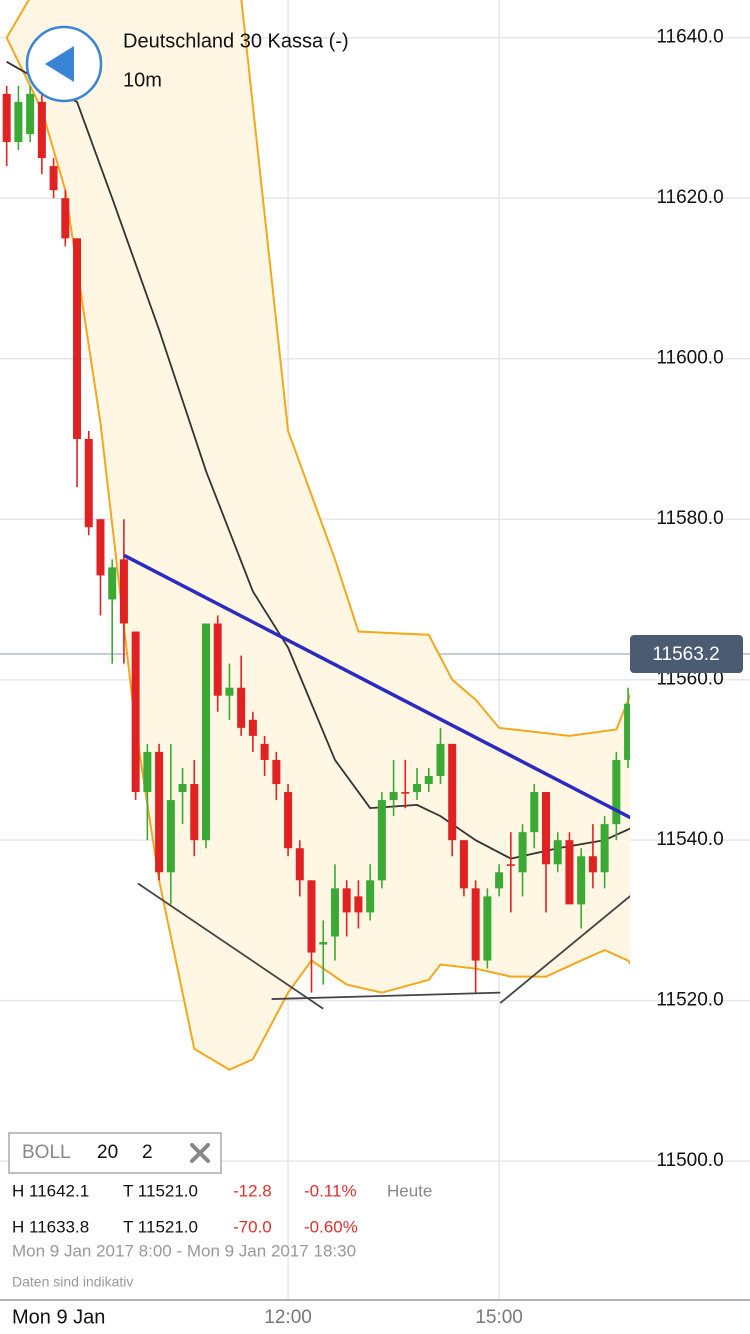 The height and width of the screenshot is (1334, 750). What do you see at coordinates (288, 1317) in the screenshot?
I see `x-tick-label: 12:00` at bounding box center [288, 1317].